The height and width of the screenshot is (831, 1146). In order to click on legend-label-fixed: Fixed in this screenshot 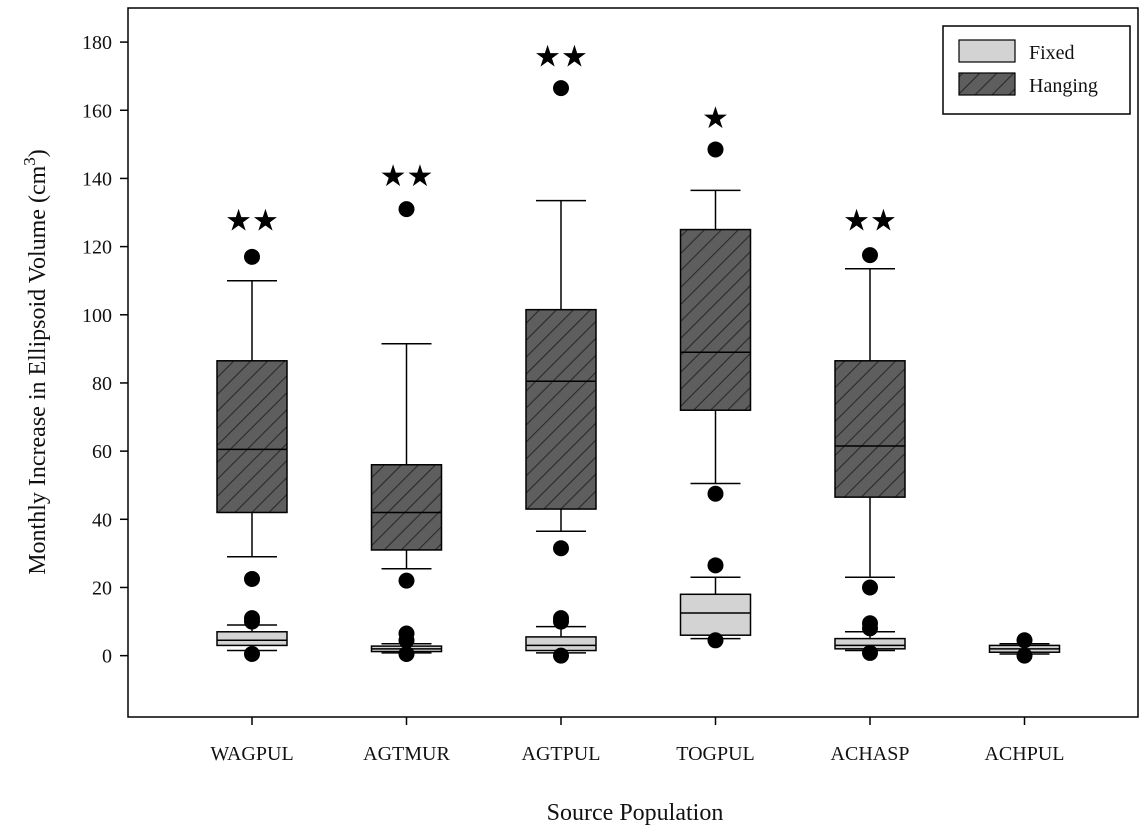, I will do `click(1052, 53)`.